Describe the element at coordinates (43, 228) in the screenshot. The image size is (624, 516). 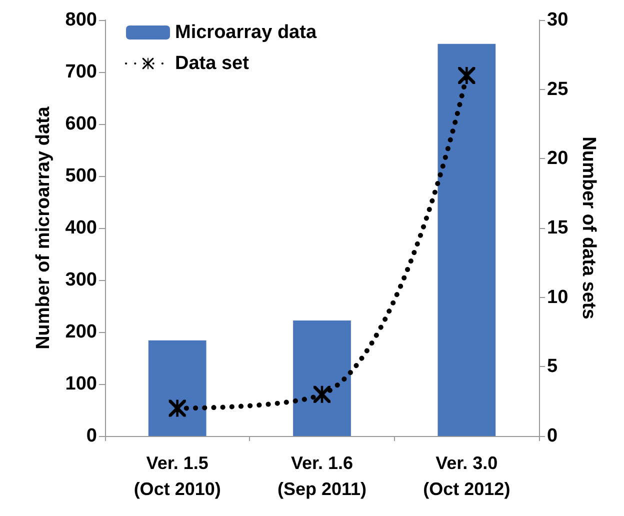
I see `y-axis-title: Number of microarray data` at that location.